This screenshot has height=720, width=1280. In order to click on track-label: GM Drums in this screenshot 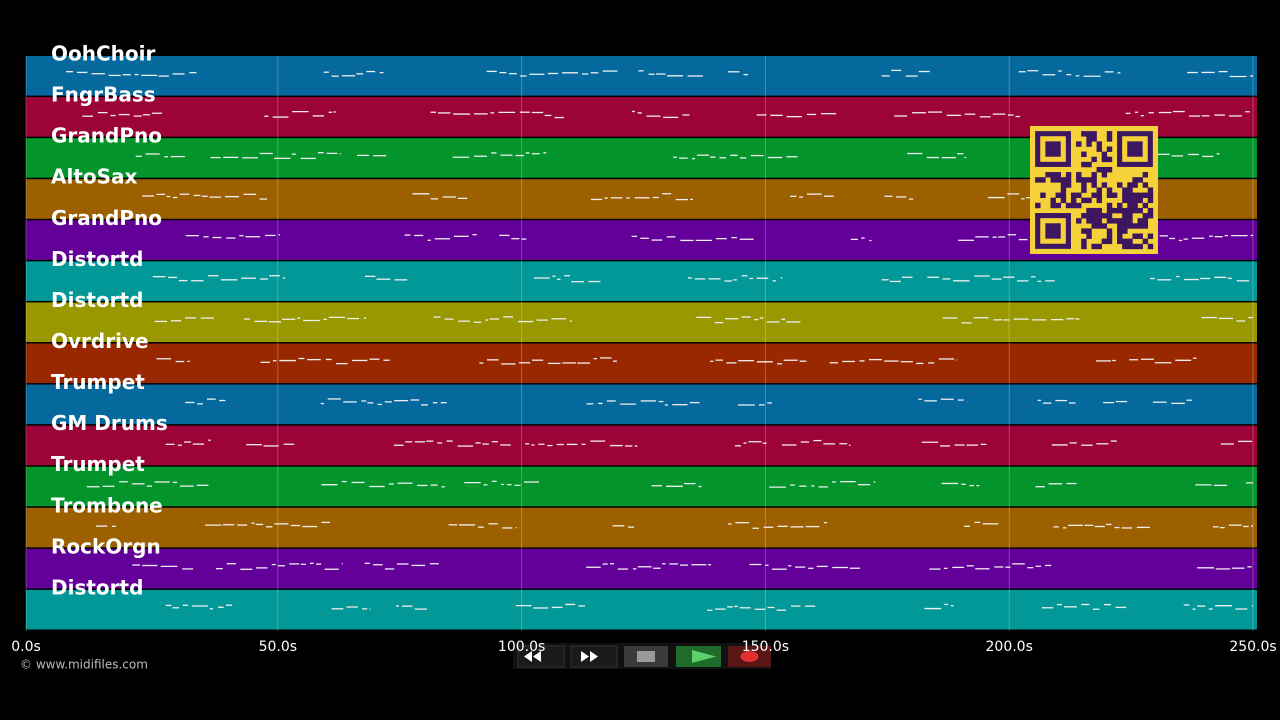, I will do `click(109, 423)`.